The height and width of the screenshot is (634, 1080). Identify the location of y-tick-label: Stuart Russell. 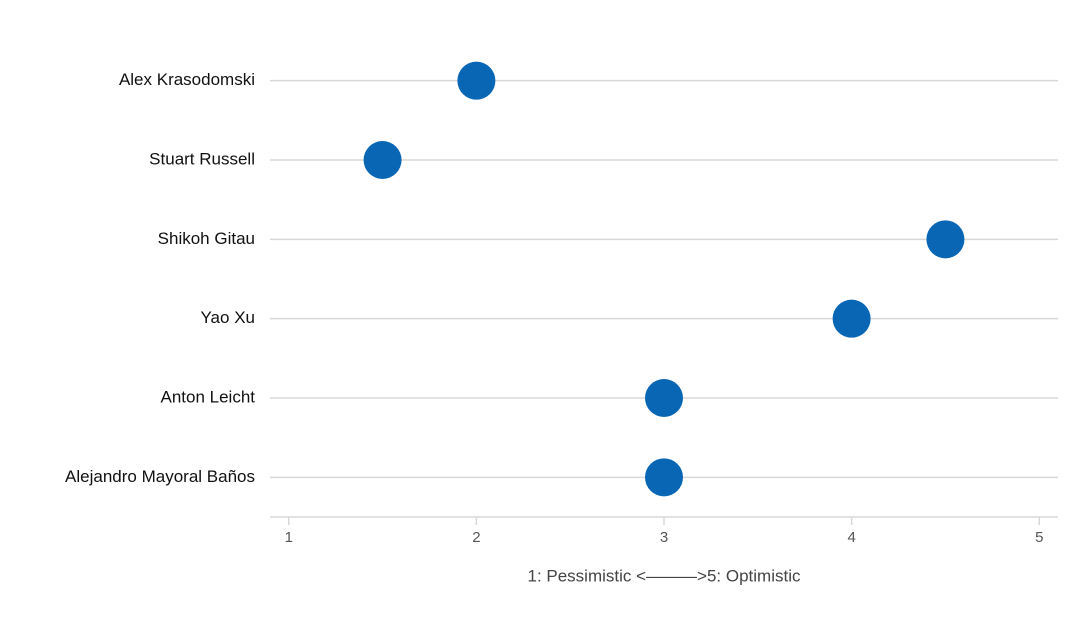
(202, 158).